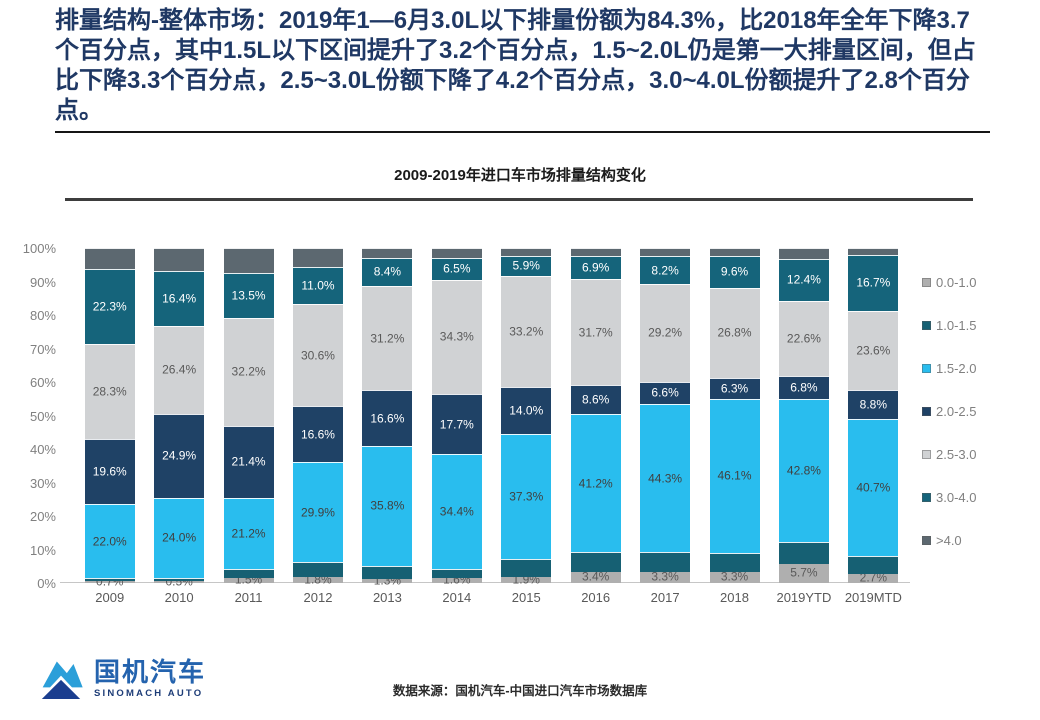  I want to click on bar-segment-0.0-1.0: 0.5%, so click(179, 581).